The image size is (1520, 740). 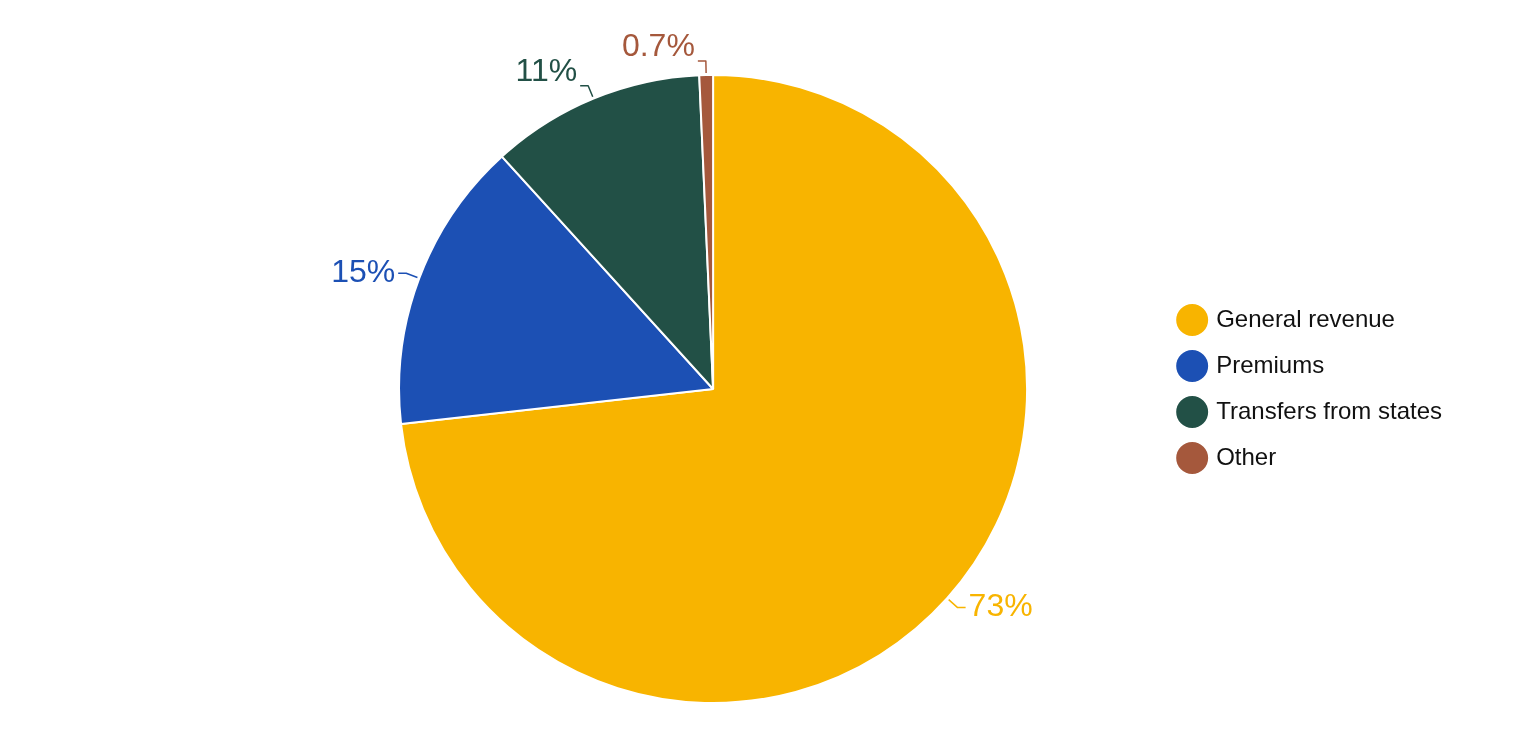 I want to click on data-label: 0.7%, so click(x=658, y=44).